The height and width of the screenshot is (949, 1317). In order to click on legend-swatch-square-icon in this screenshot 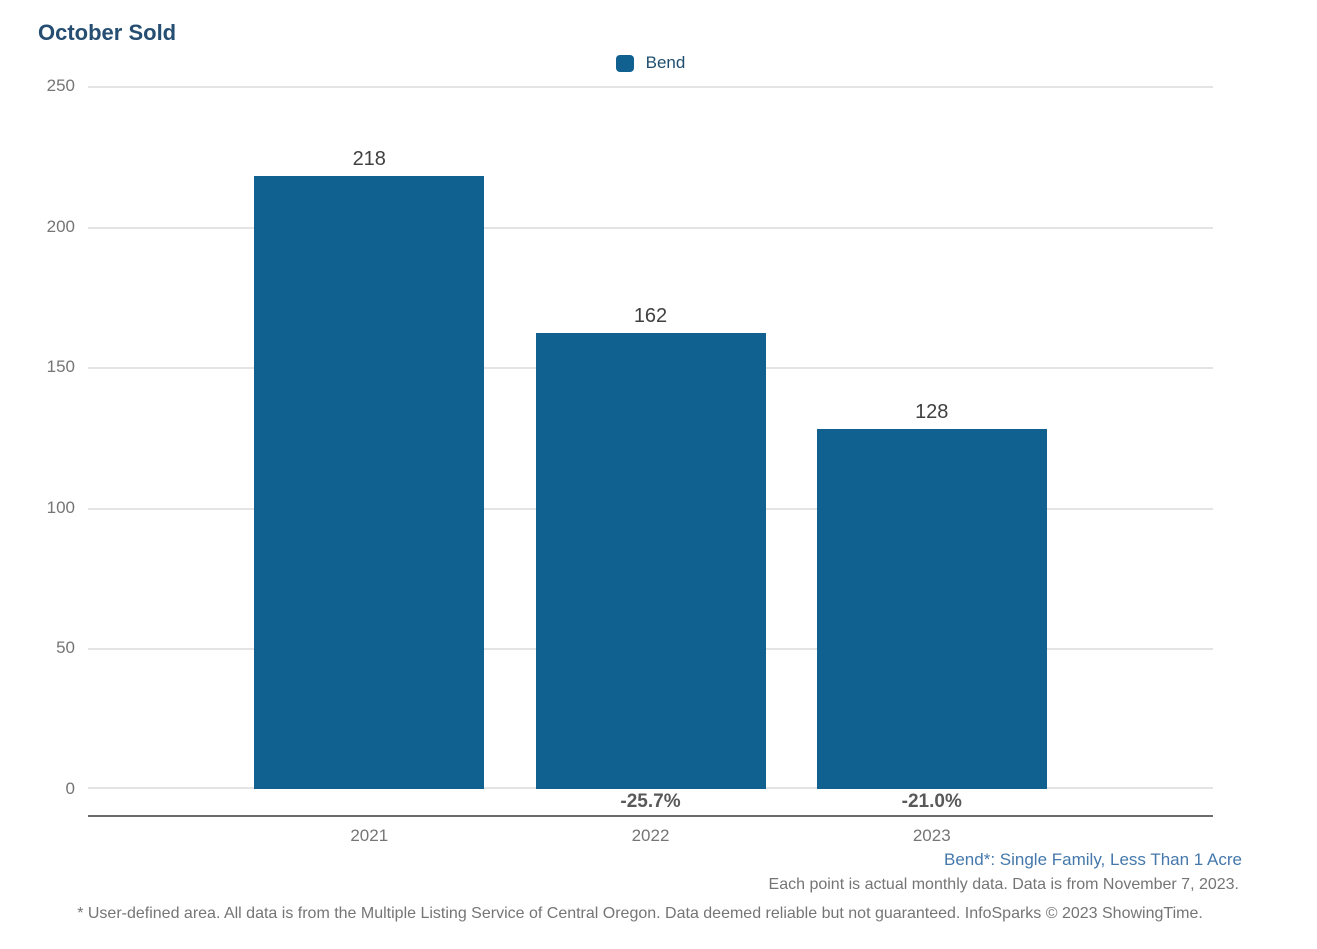, I will do `click(624, 63)`.